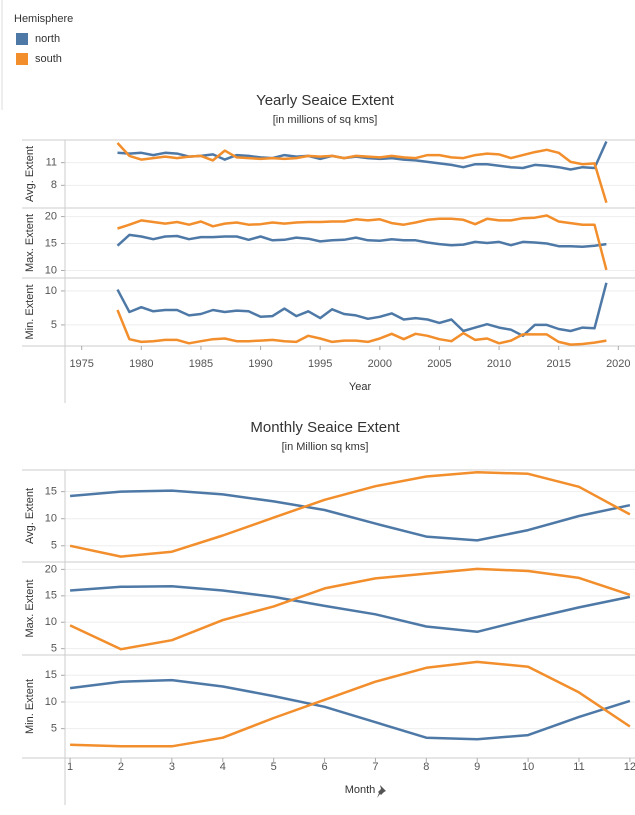 This screenshot has width=635, height=815. Describe the element at coordinates (325, 427) in the screenshot. I see `chart-title: Monthly Seaice Extent` at that location.